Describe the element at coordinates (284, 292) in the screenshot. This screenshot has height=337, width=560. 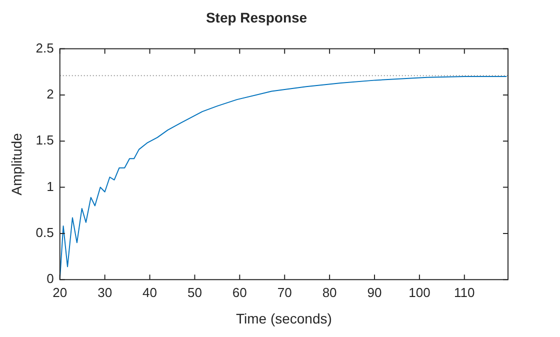
I see `x-tick-label: 70` at that location.